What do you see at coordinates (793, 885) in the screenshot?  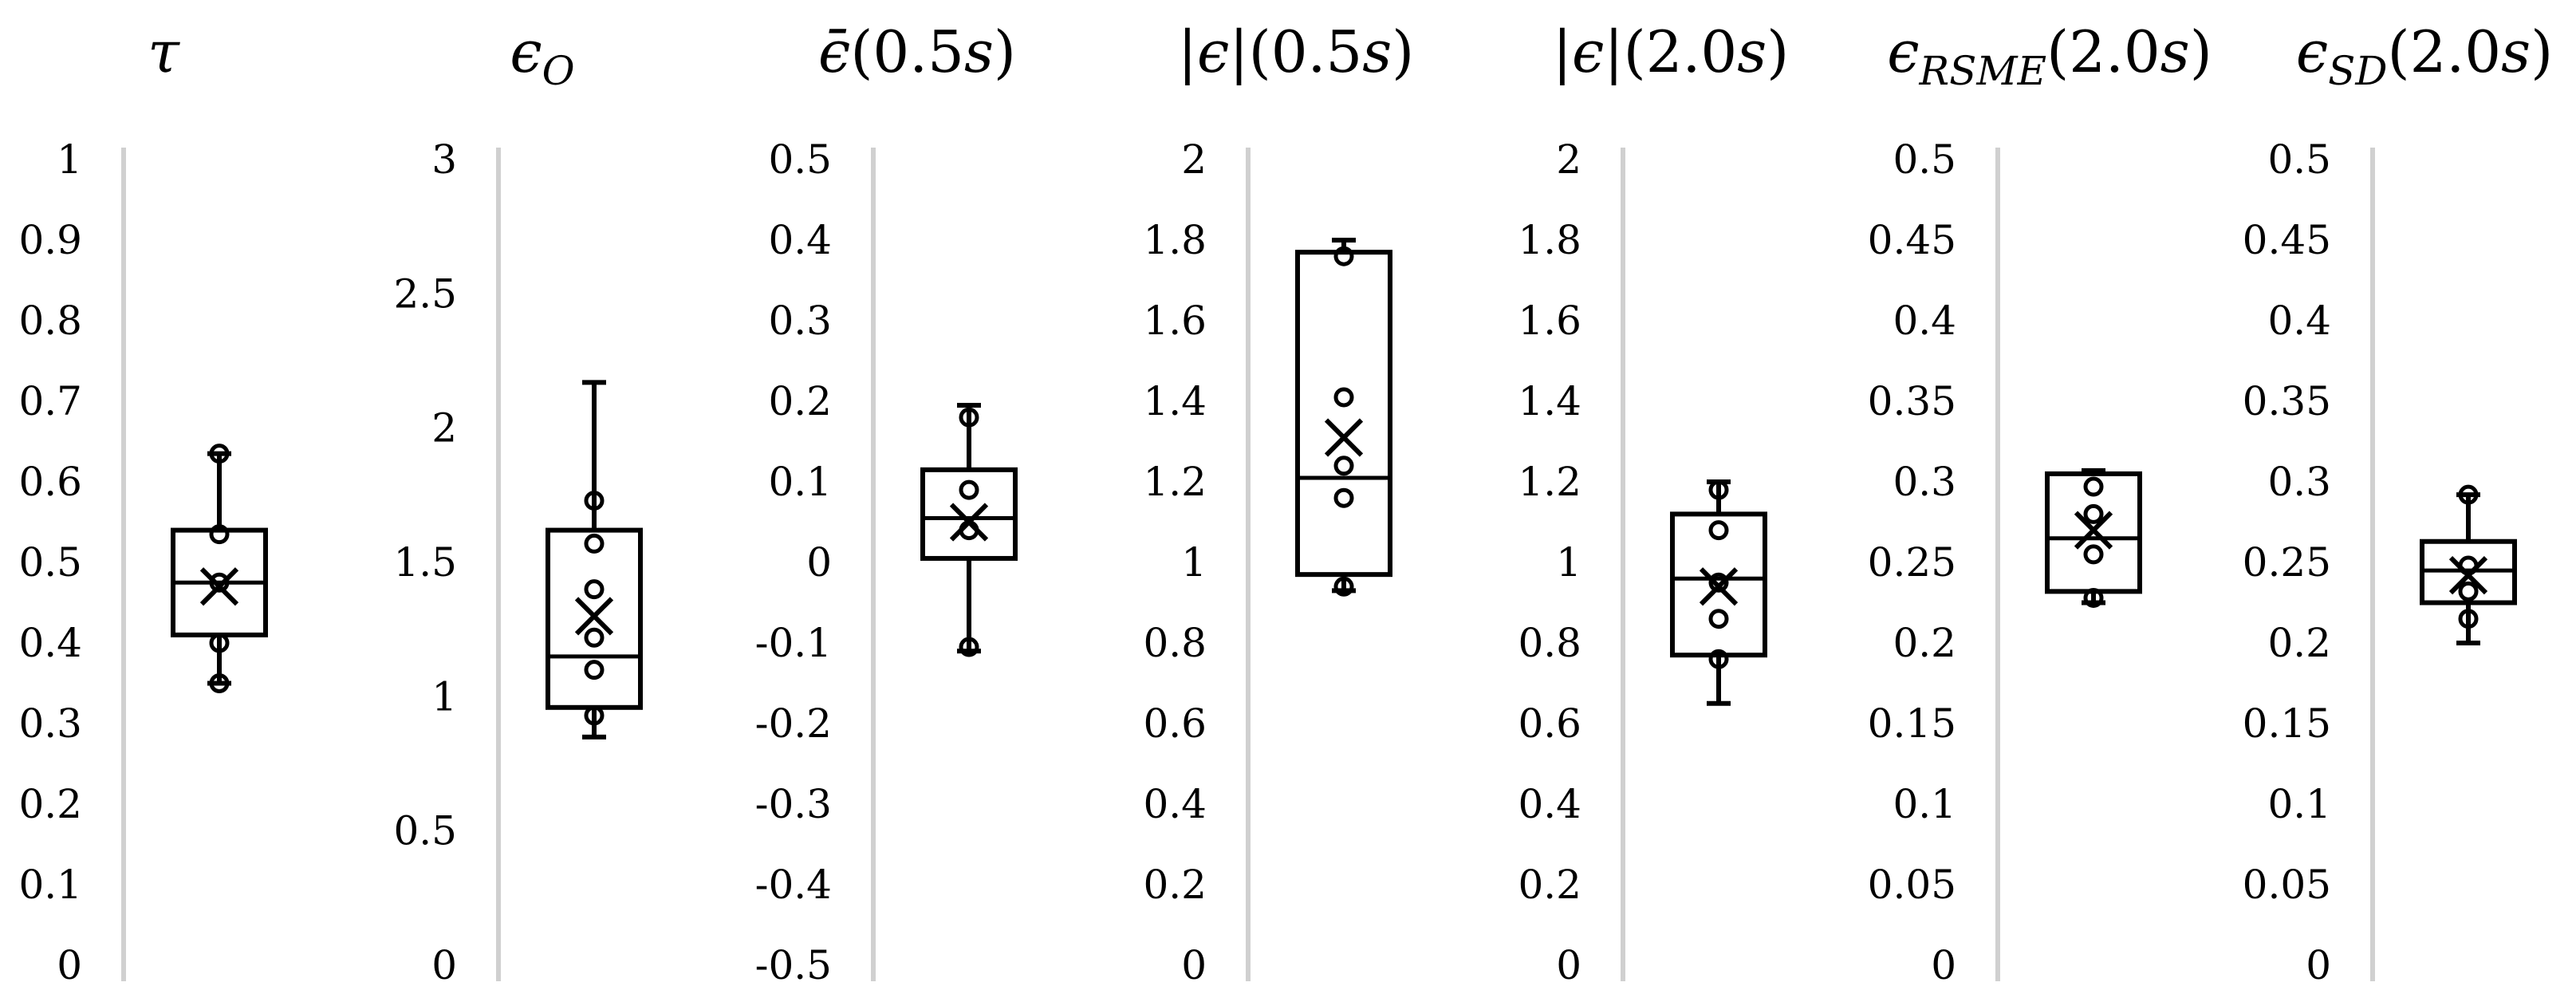 I see `tick-label: -0.4` at bounding box center [793, 885].